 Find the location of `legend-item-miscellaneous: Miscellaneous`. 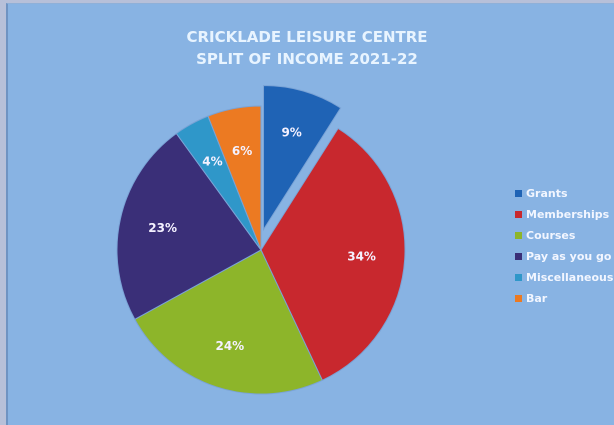

legend-item-miscellaneous: Miscellaneous is located at coordinates (564, 277).